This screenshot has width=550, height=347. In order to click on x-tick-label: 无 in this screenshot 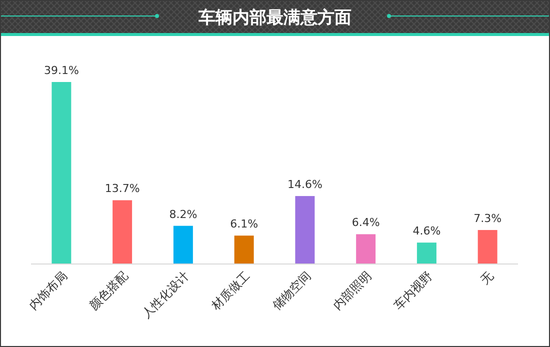, I will do `click(487, 277)`.